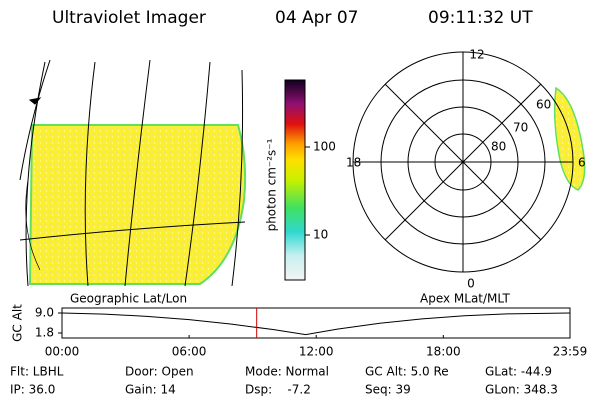  I want to click on date: 04 Apr 07, so click(316, 18).